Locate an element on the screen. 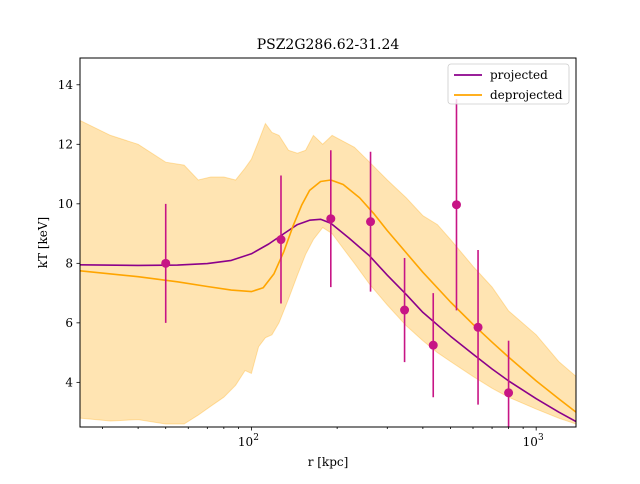  y-tick-label: 10 is located at coordinates (65, 204).